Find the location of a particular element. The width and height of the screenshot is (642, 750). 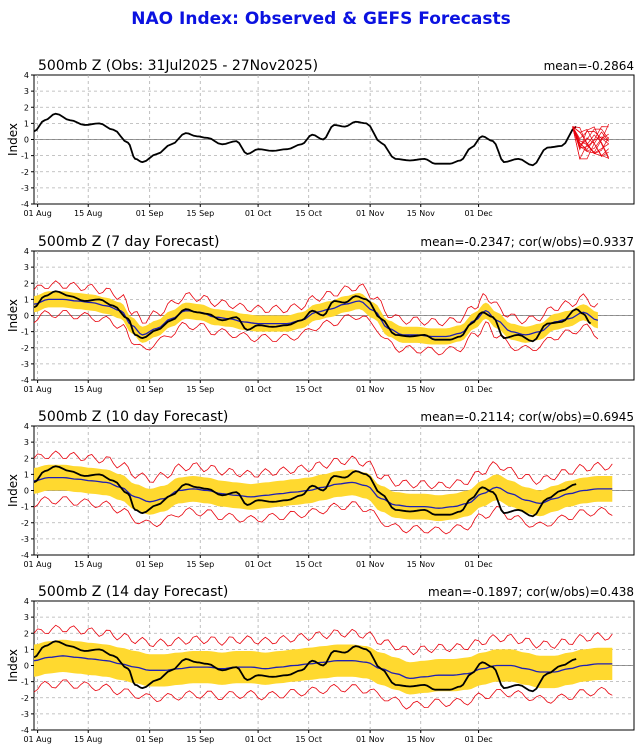

panel-stat: mean=-0.2864 is located at coordinates (589, 66).